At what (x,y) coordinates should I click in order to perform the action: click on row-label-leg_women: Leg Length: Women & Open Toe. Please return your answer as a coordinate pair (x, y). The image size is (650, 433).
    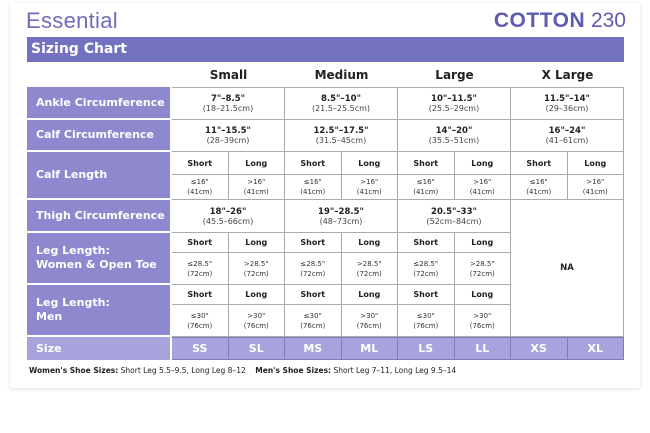
    Looking at the image, I should click on (99, 259).